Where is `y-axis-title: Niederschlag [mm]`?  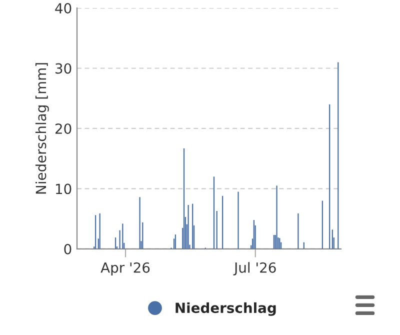
y-axis-title: Niederschlag [mm] is located at coordinates (42, 128).